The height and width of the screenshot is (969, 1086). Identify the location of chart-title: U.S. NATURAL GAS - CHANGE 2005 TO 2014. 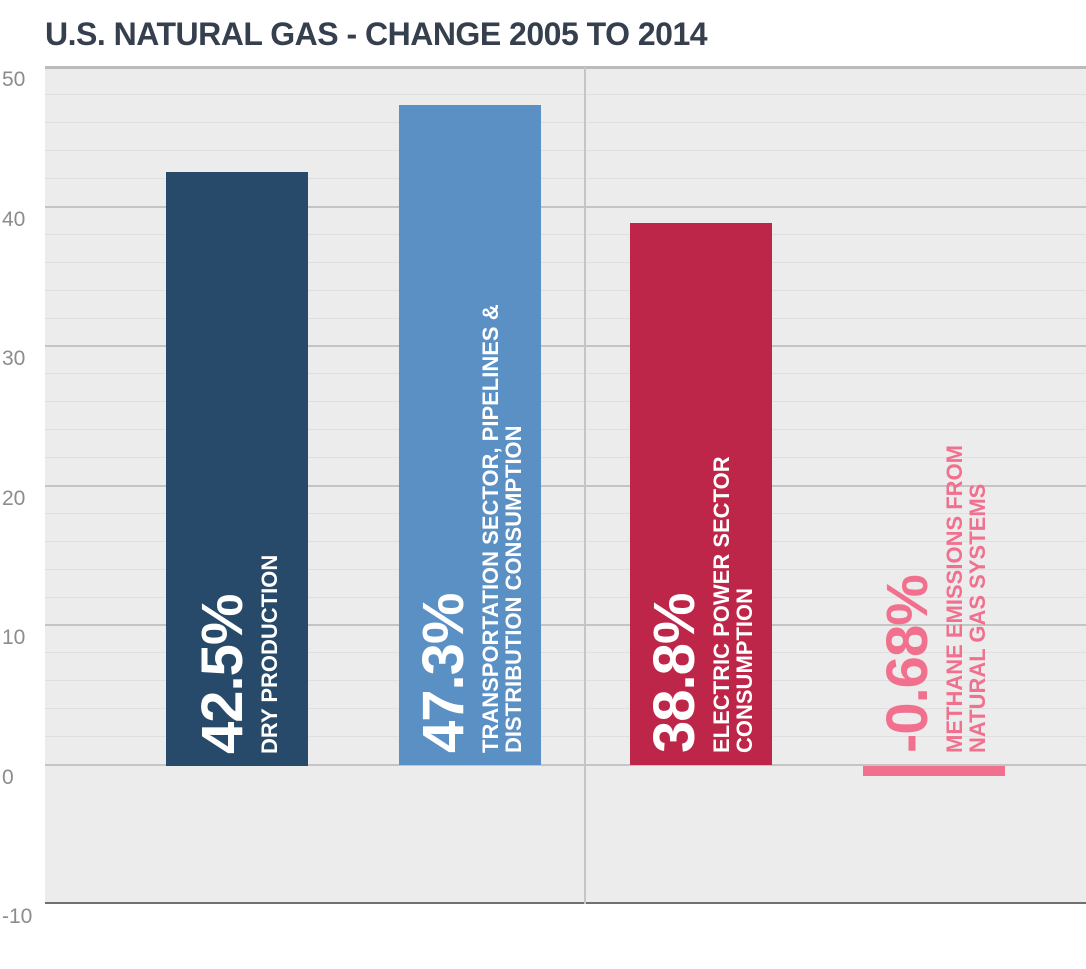
(376, 34).